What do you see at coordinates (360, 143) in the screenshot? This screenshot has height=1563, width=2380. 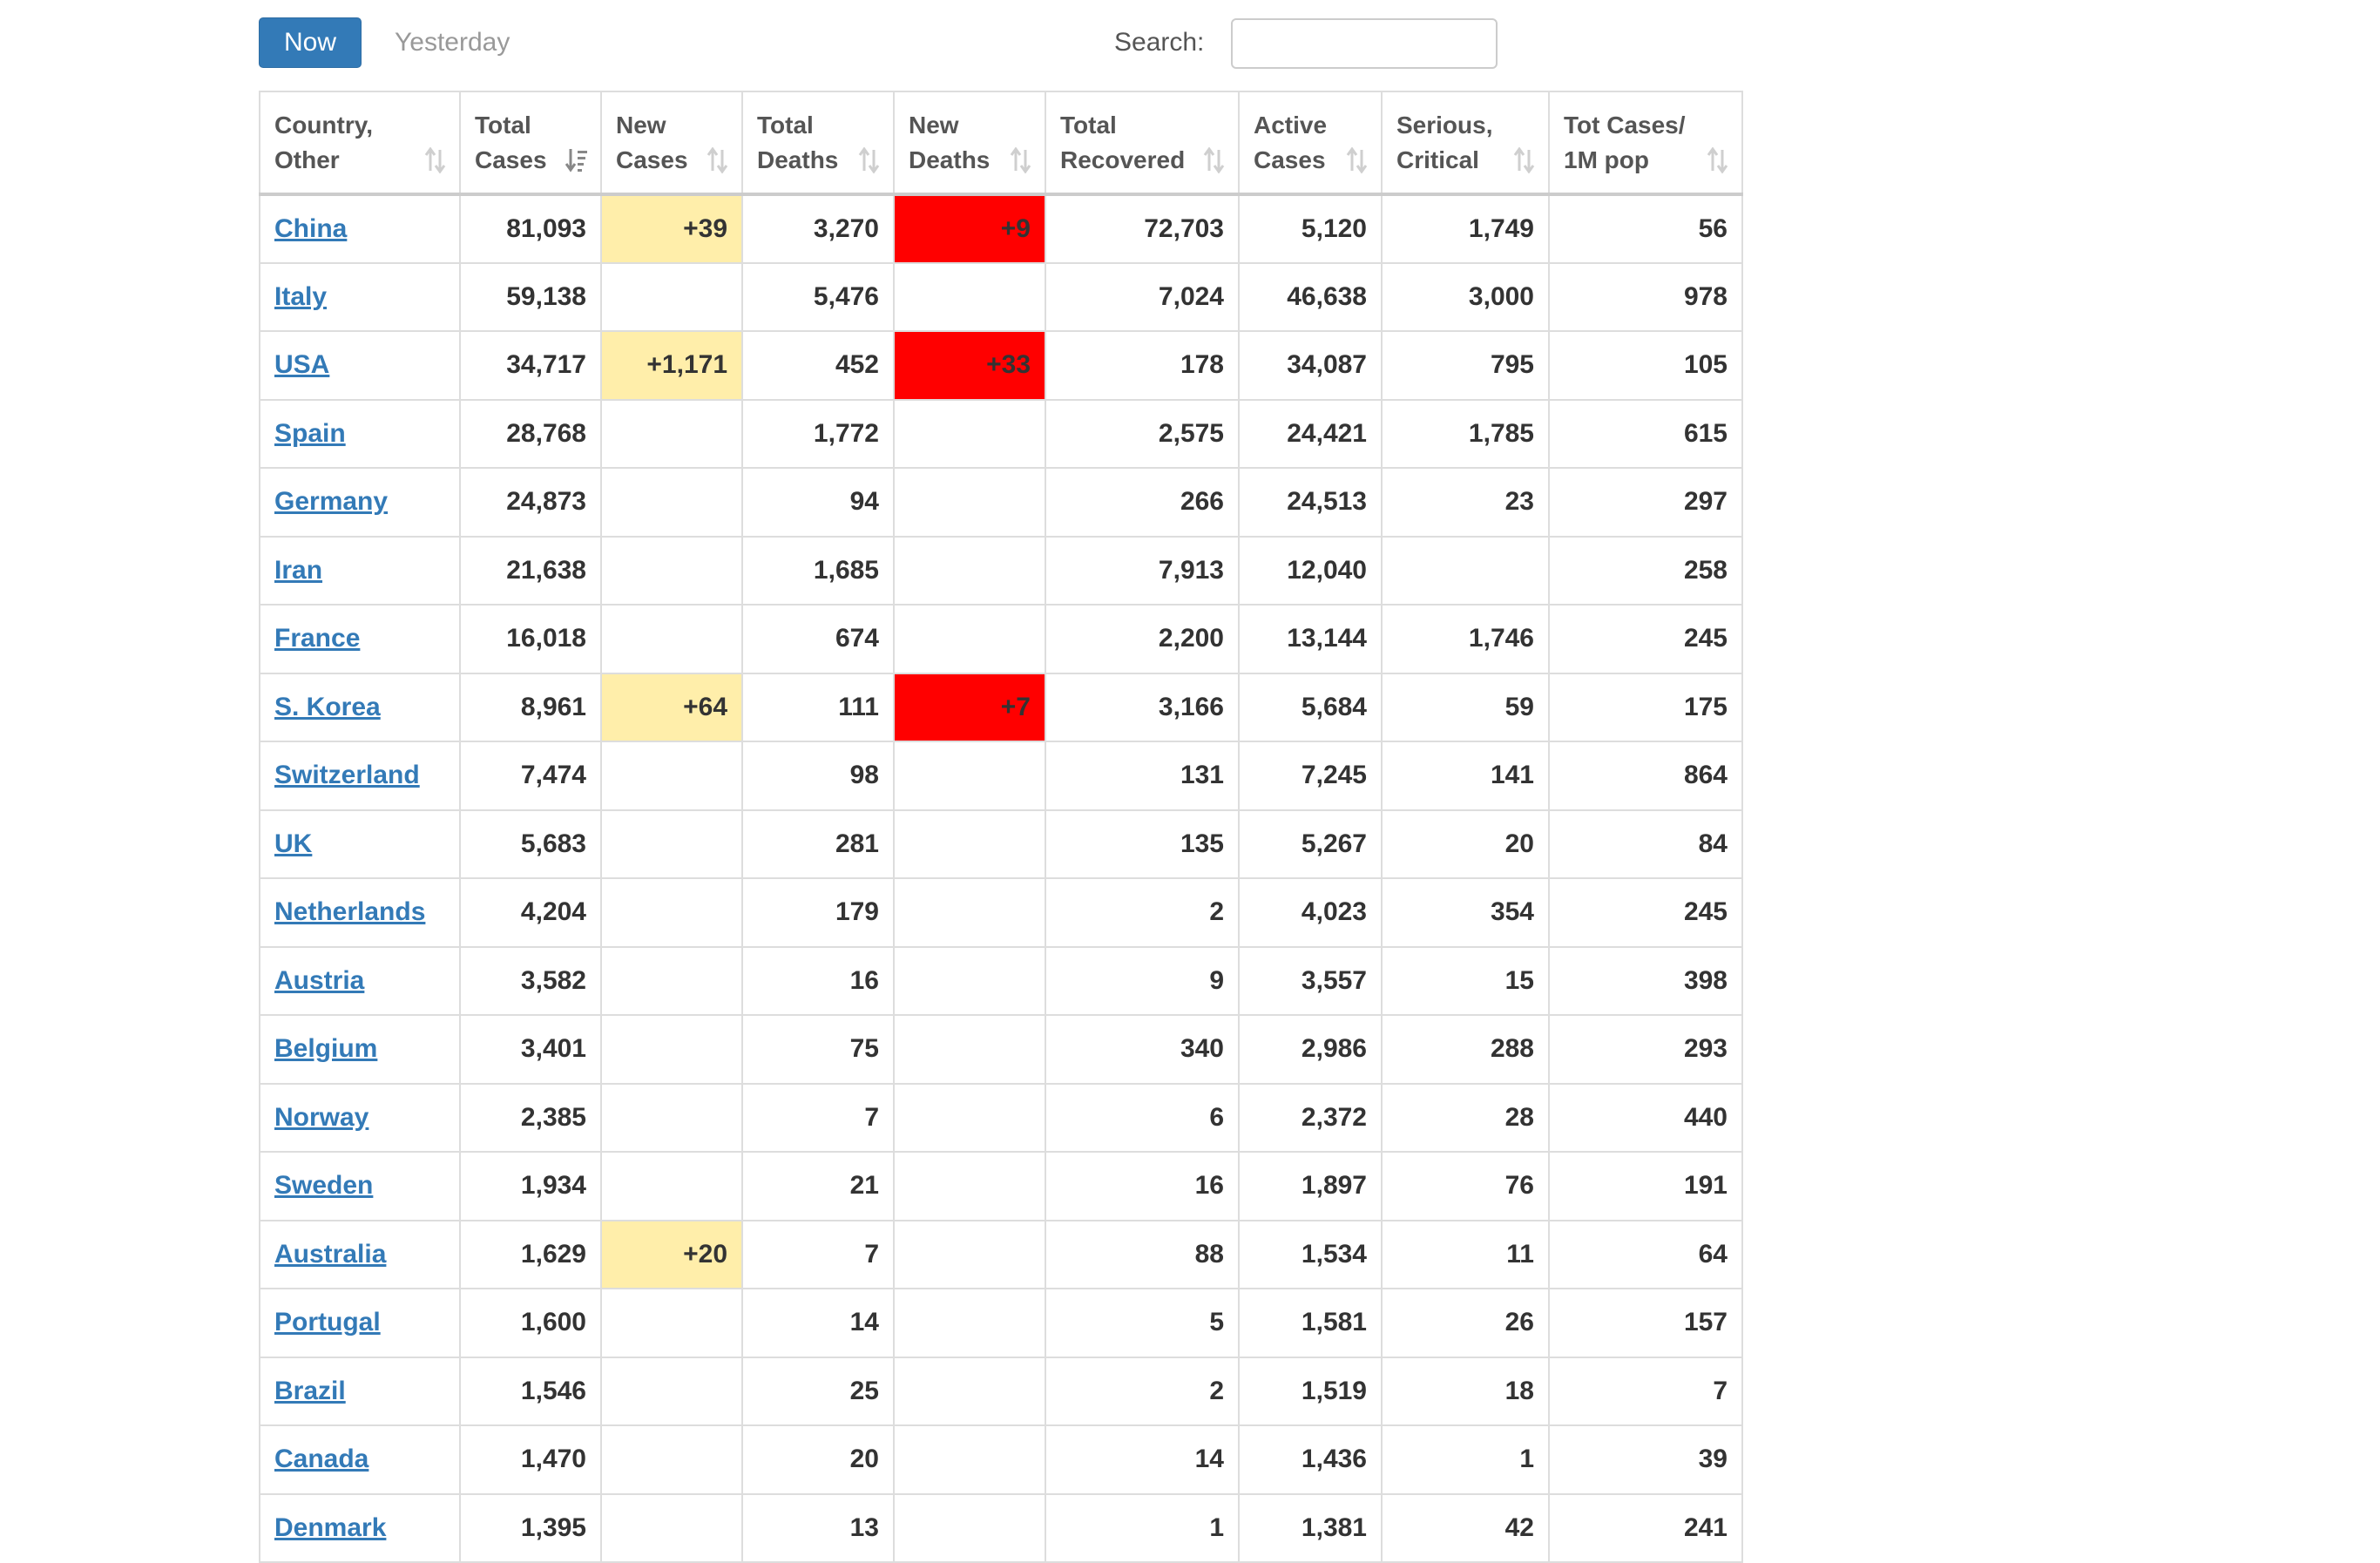 I see `column-header-country: Country, Other` at bounding box center [360, 143].